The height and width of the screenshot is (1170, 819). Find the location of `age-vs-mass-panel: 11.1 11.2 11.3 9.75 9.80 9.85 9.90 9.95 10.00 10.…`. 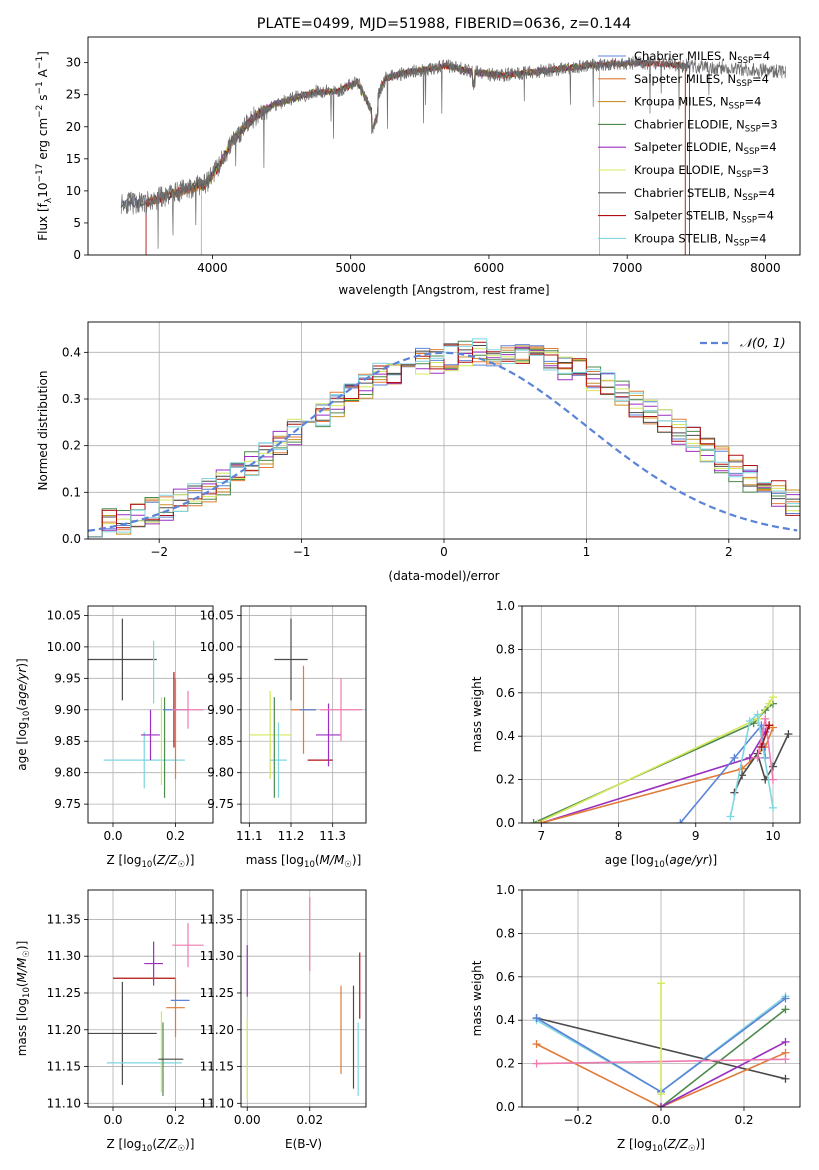

age-vs-mass-panel: 11.1 11.2 11.3 9.75 9.80 9.85 9.90 9.95 10.00 10.… is located at coordinates (283, 737).